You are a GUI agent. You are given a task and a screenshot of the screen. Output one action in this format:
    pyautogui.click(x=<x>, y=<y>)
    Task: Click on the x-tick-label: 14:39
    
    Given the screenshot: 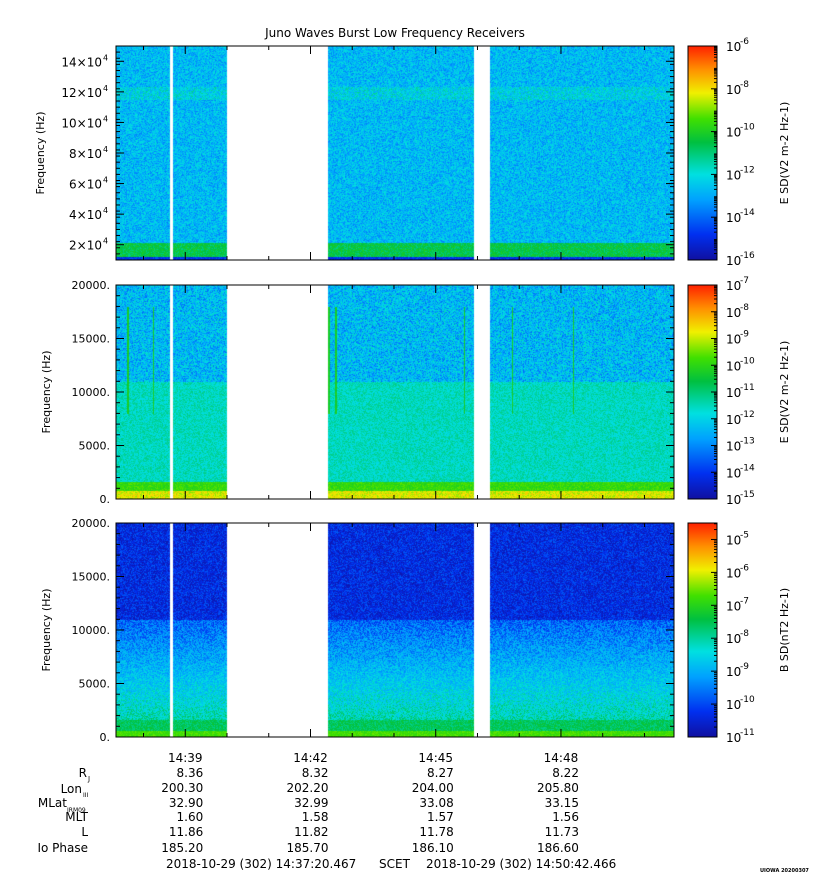 What is the action you would take?
    pyautogui.click(x=185, y=758)
    